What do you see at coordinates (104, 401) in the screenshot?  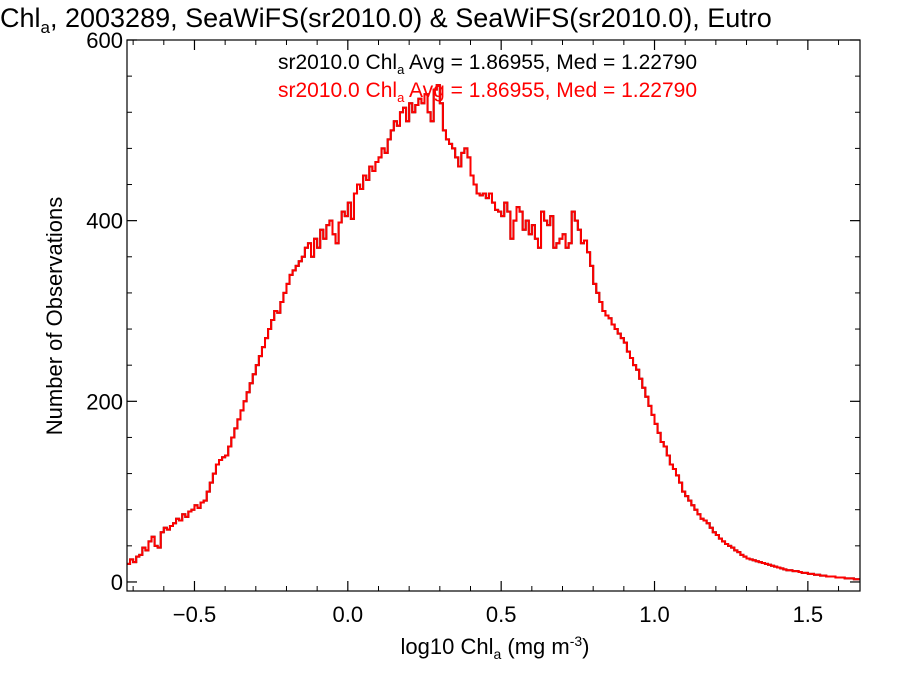 I see `y-tick-label: 200` at bounding box center [104, 401].